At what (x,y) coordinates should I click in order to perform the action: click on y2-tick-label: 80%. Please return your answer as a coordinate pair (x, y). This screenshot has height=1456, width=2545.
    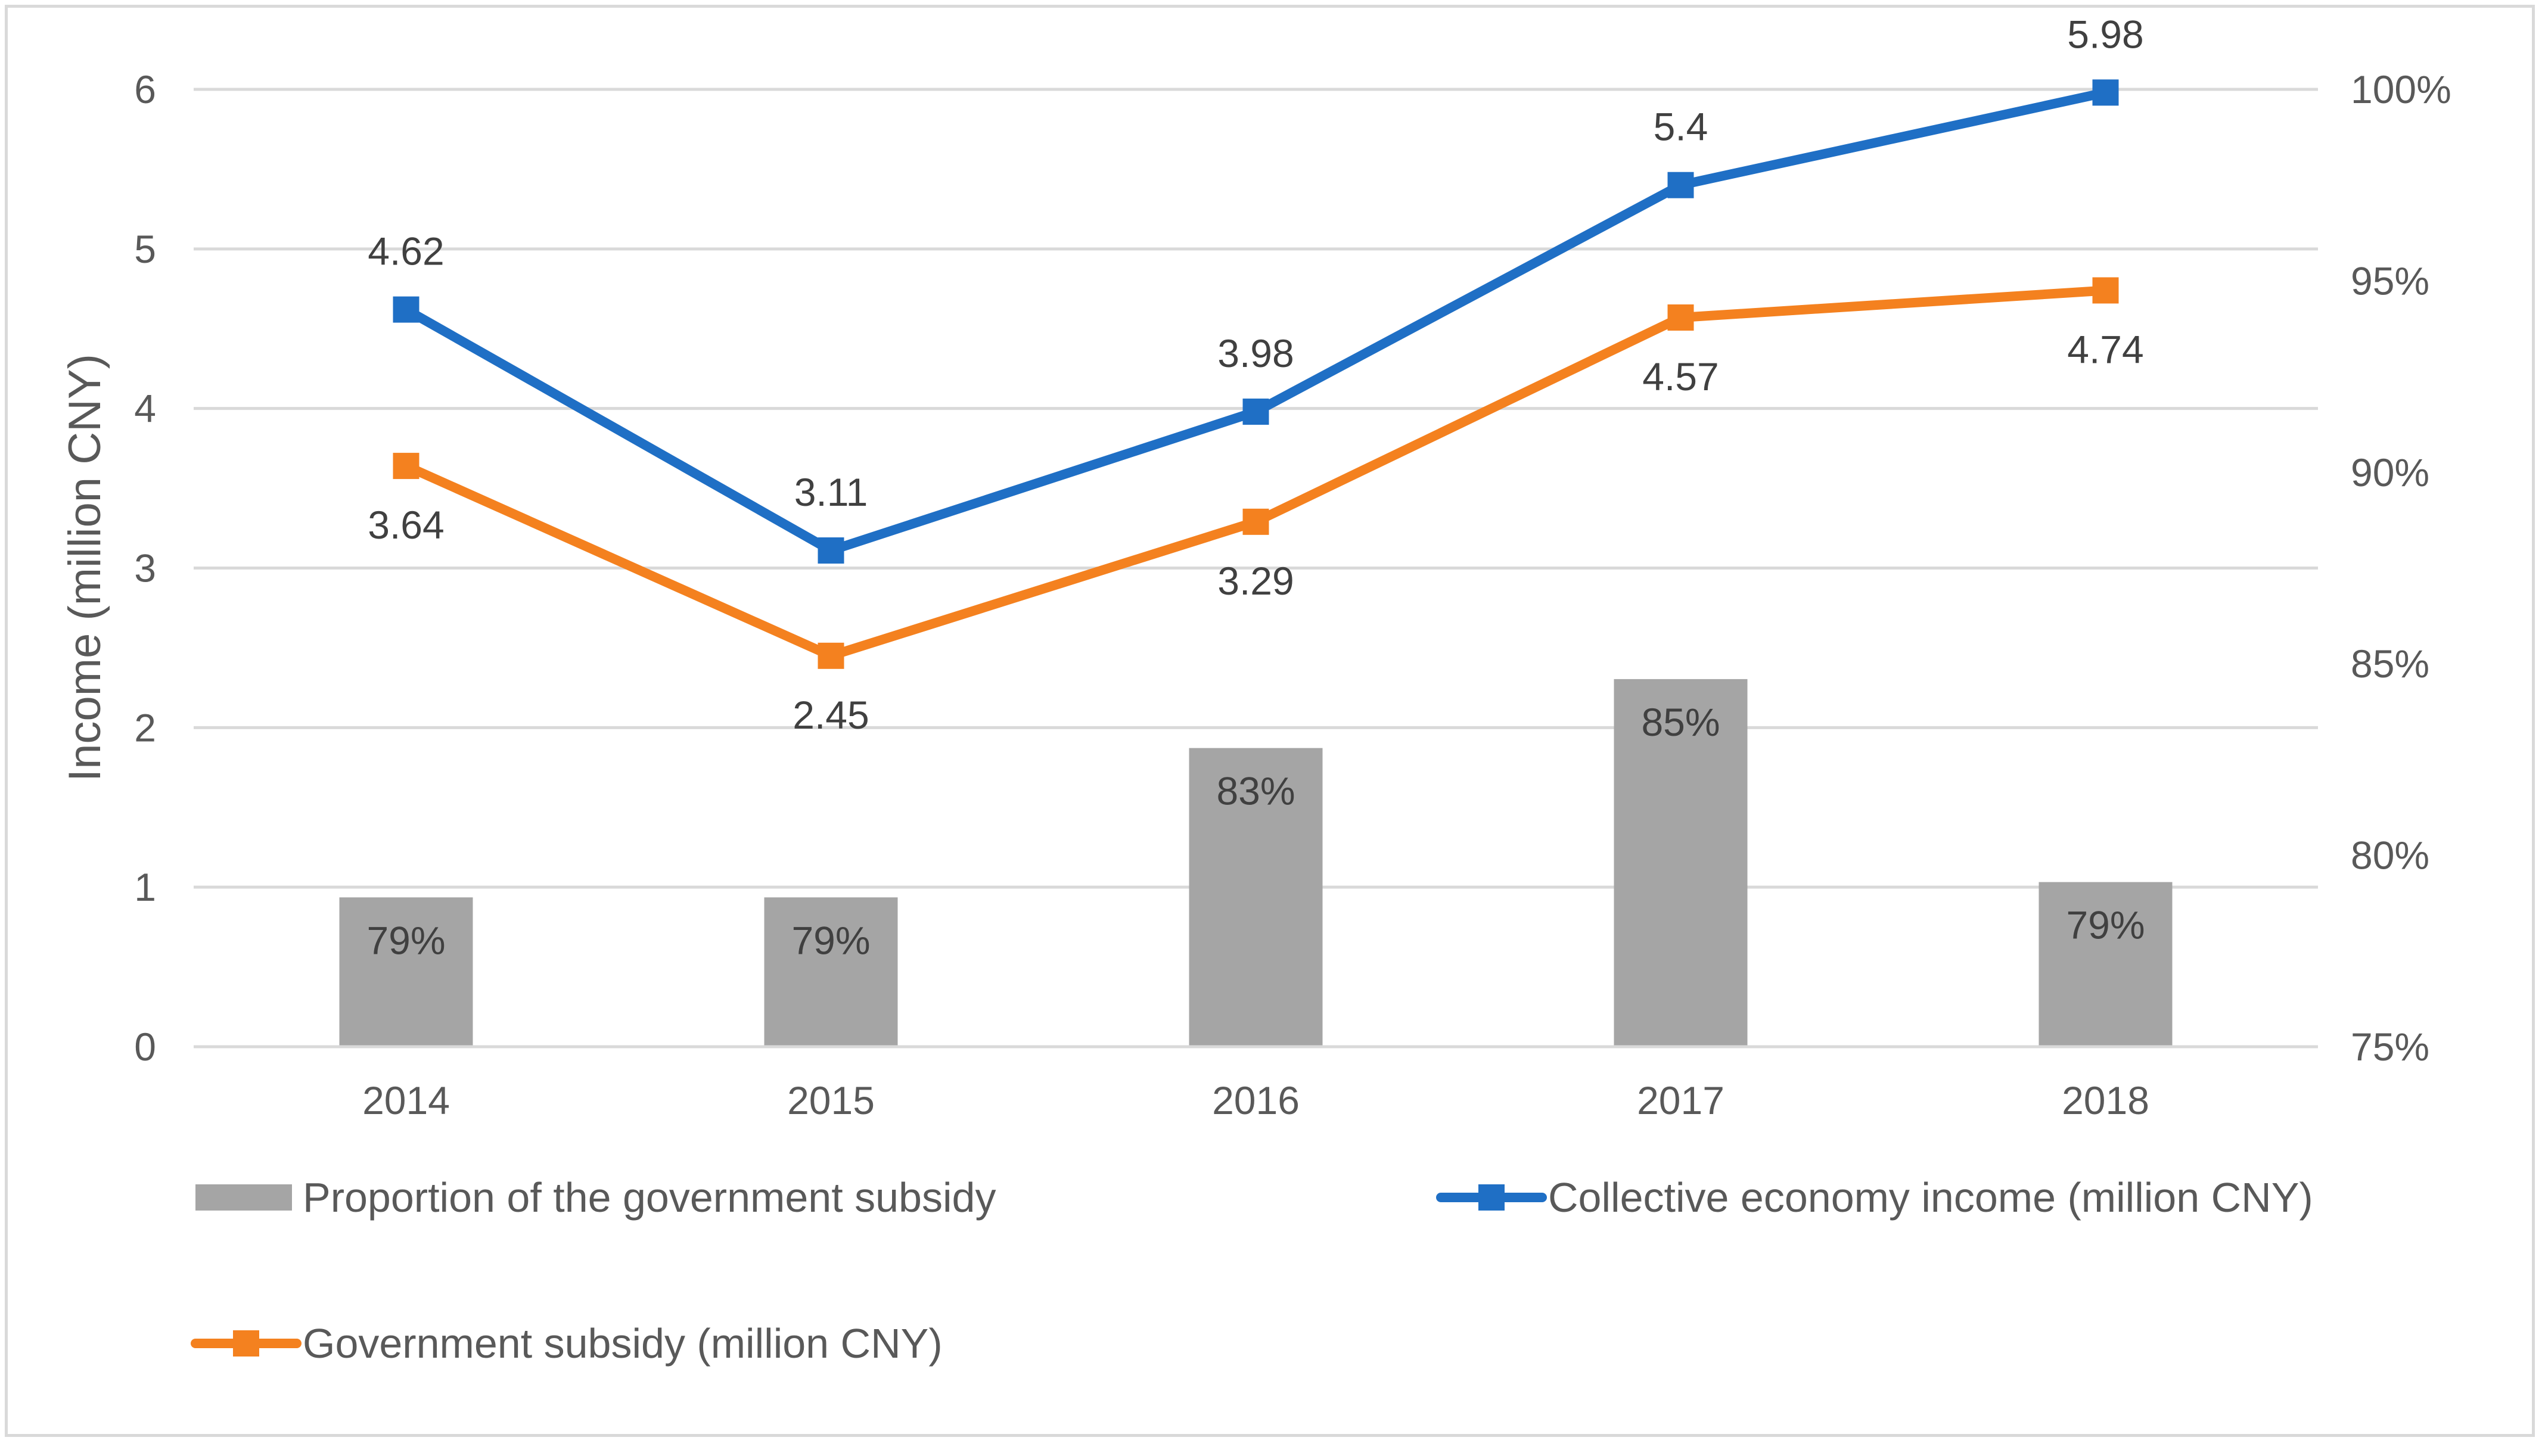
    Looking at the image, I should click on (2390, 855).